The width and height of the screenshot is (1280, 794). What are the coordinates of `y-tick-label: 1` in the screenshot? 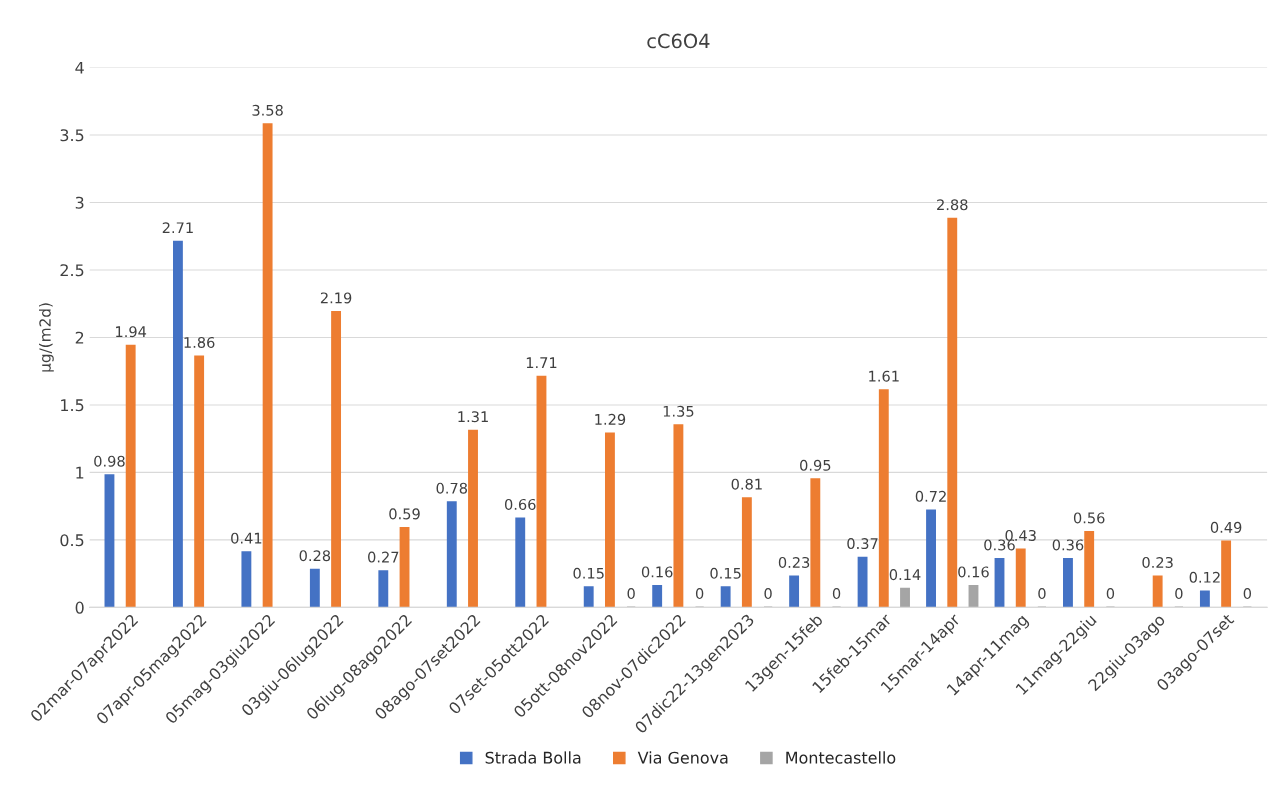 It's located at (80, 472).